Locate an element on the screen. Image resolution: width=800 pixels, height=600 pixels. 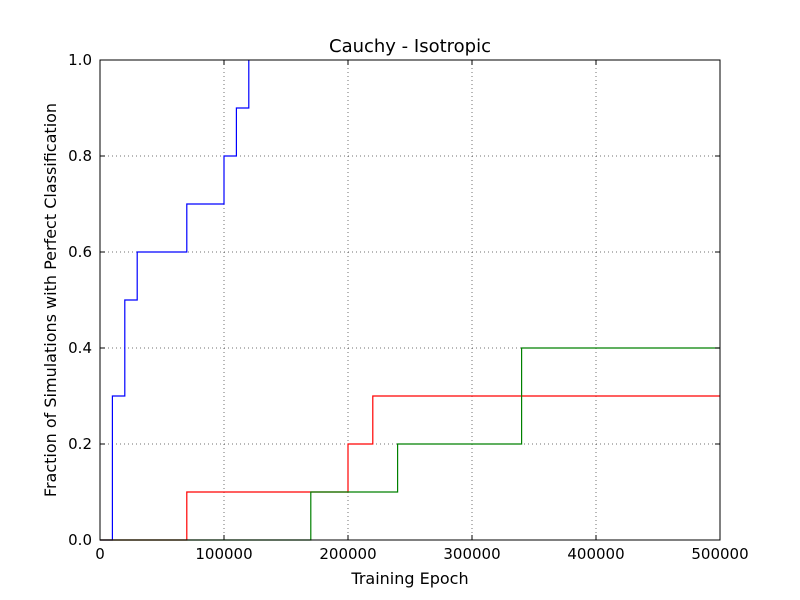
y-tick-label: 0.0 is located at coordinates (80, 540).